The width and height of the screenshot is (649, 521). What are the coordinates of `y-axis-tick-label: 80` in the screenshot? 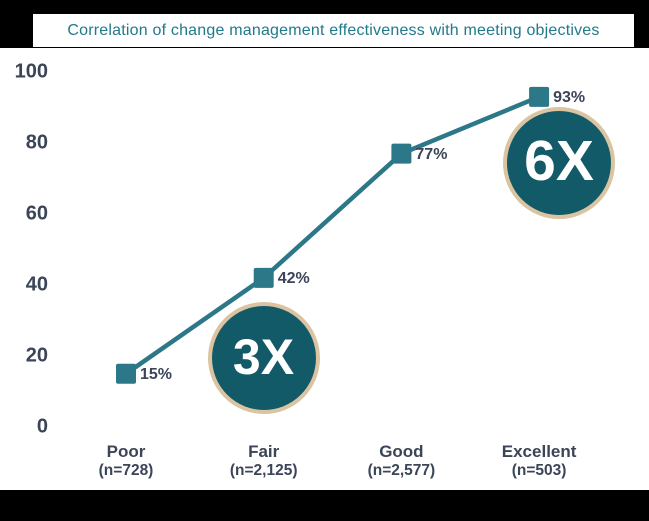 It's located at (36, 142).